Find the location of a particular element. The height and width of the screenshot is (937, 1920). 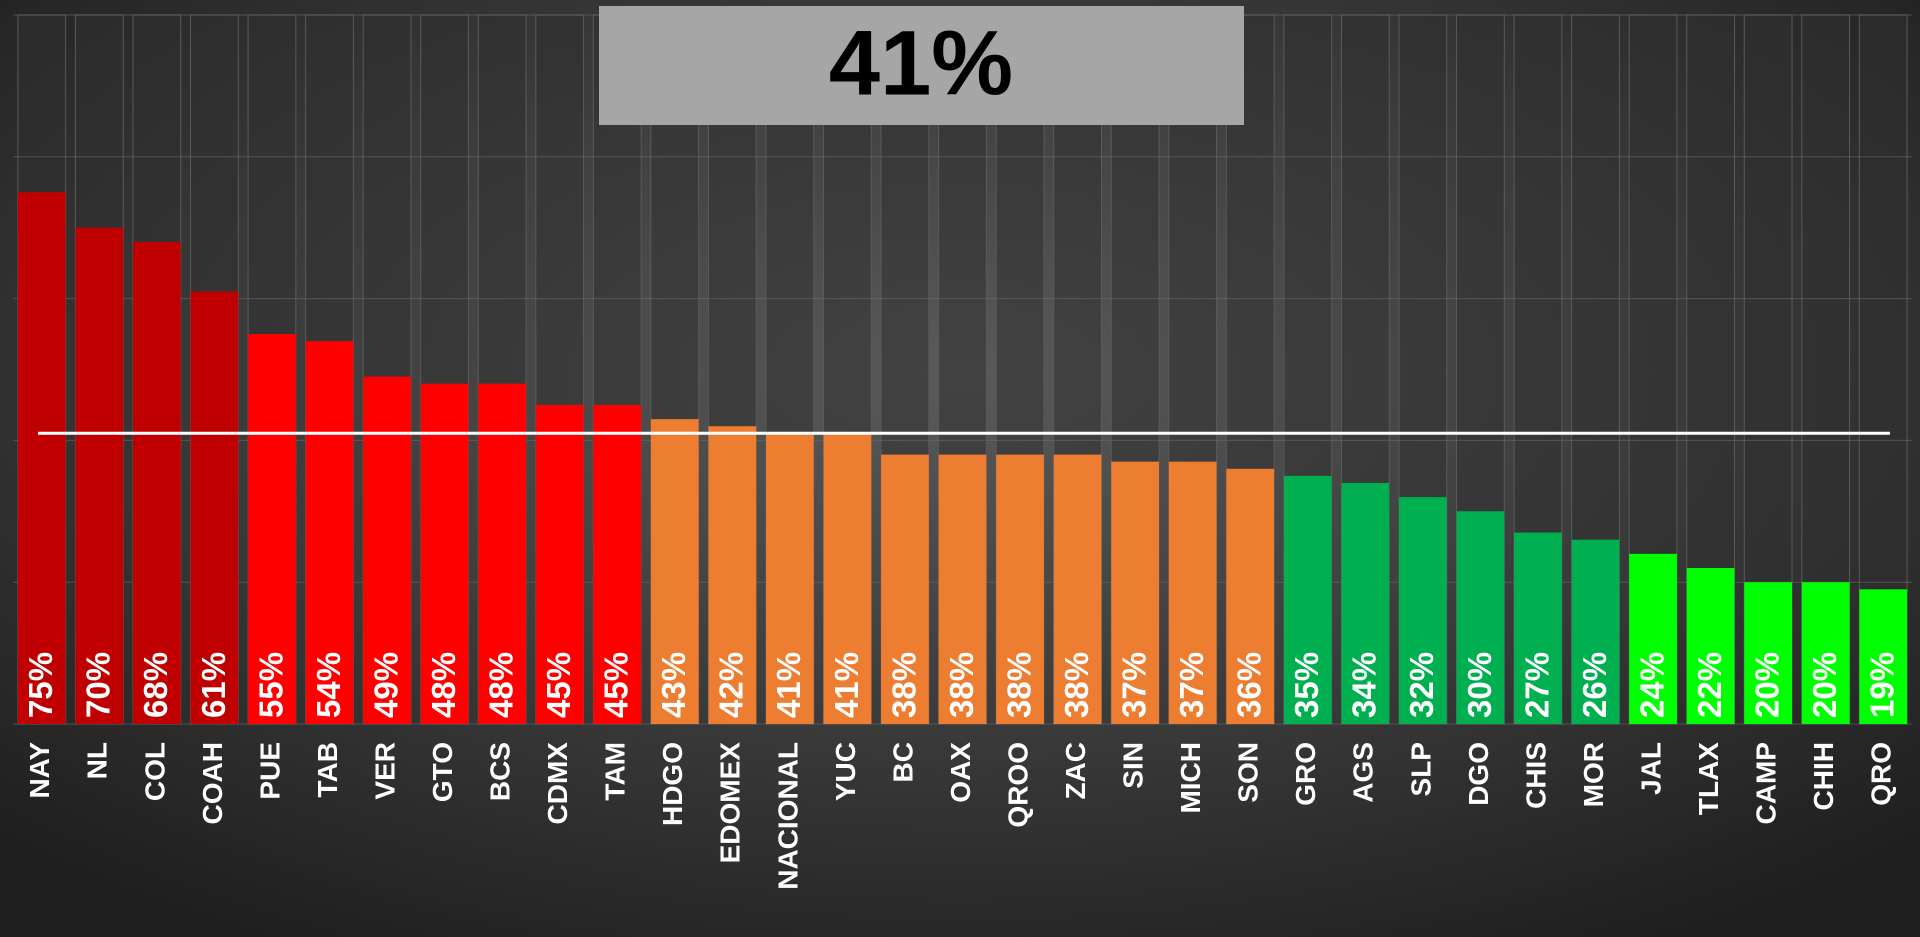

x-tick-label: OAX is located at coordinates (960, 772).